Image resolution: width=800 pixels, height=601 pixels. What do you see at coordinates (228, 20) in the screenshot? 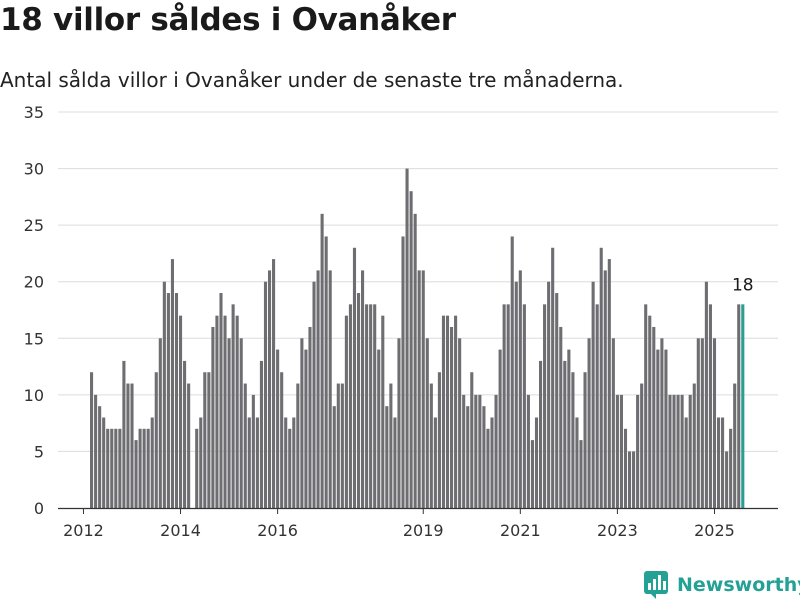
I see `chart-title: 18 villor såldes i Ovanåker` at bounding box center [228, 20].